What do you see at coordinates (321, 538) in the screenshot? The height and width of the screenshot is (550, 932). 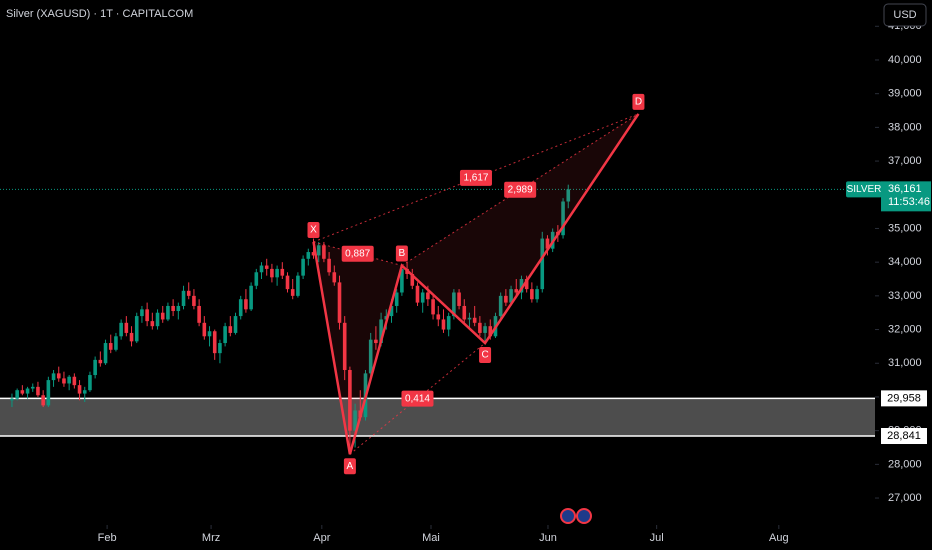 I see `x-tick-label: Apr` at bounding box center [321, 538].